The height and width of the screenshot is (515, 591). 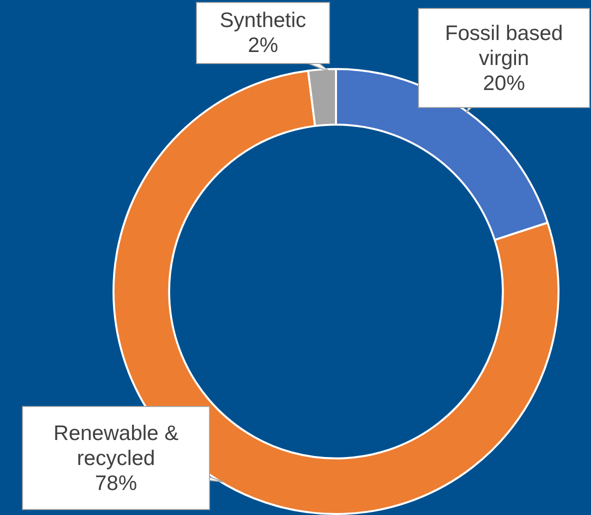 What do you see at coordinates (504, 46) in the screenshot?
I see `slice-label: Fossil based virgin` at bounding box center [504, 46].